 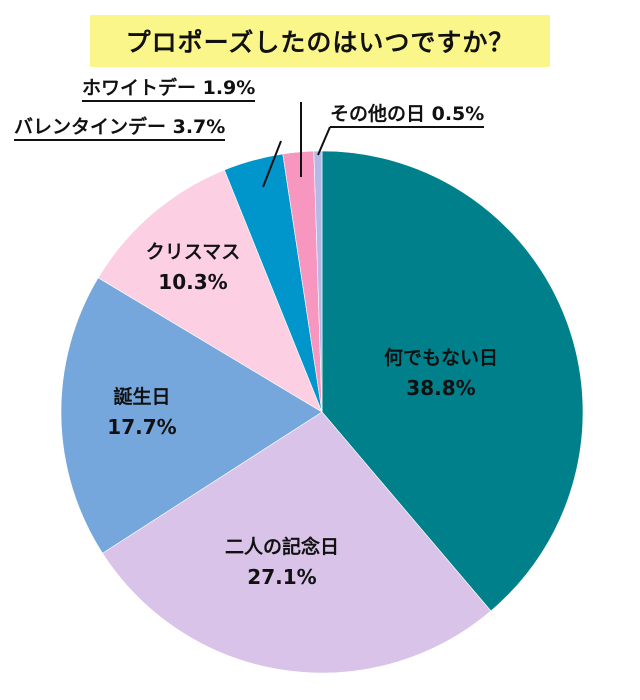 What do you see at coordinates (142, 397) in the screenshot?
I see `slice-name: 誕生日` at bounding box center [142, 397].